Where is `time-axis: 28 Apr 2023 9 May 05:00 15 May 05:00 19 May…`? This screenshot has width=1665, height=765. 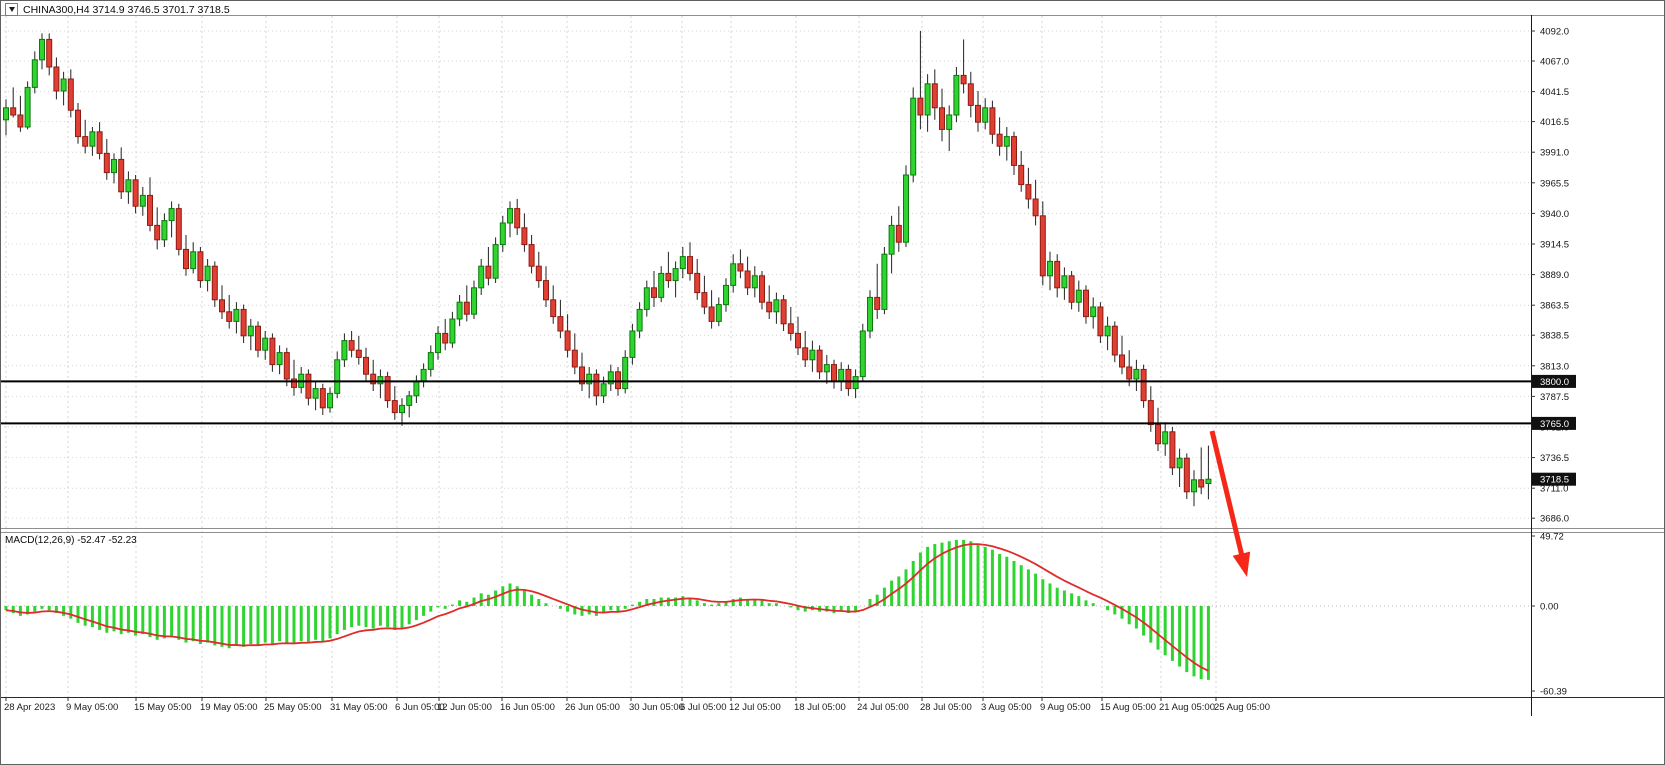 time-axis: 28 Apr 2023 9 May 05:00 15 May 05:00 19 May… is located at coordinates (637, 705).